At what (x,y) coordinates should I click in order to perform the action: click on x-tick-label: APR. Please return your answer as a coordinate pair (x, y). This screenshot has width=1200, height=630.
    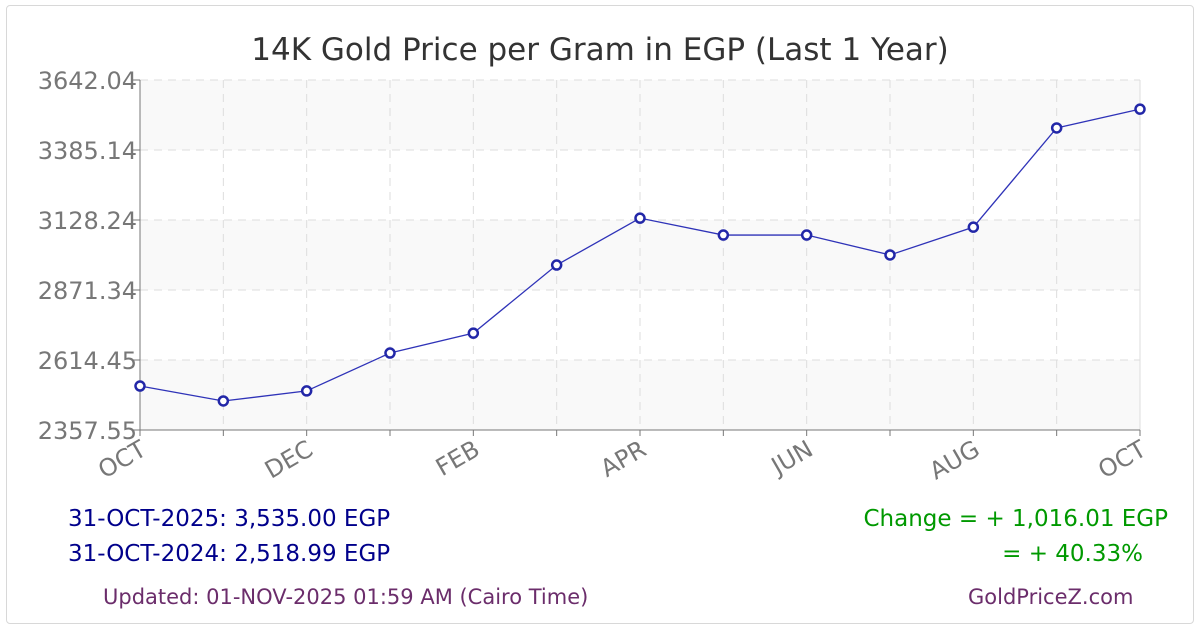
    Looking at the image, I should click on (623, 459).